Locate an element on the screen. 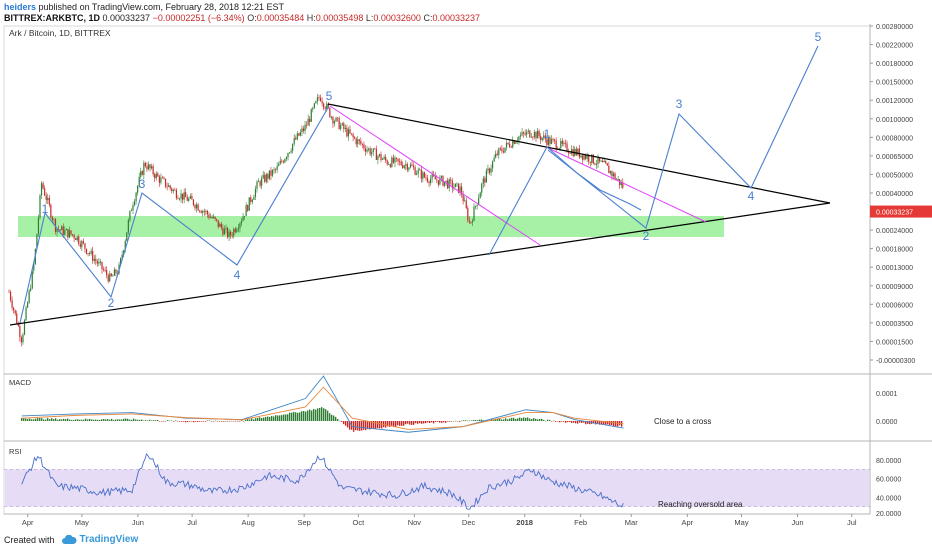  high-label: H: is located at coordinates (311, 18).